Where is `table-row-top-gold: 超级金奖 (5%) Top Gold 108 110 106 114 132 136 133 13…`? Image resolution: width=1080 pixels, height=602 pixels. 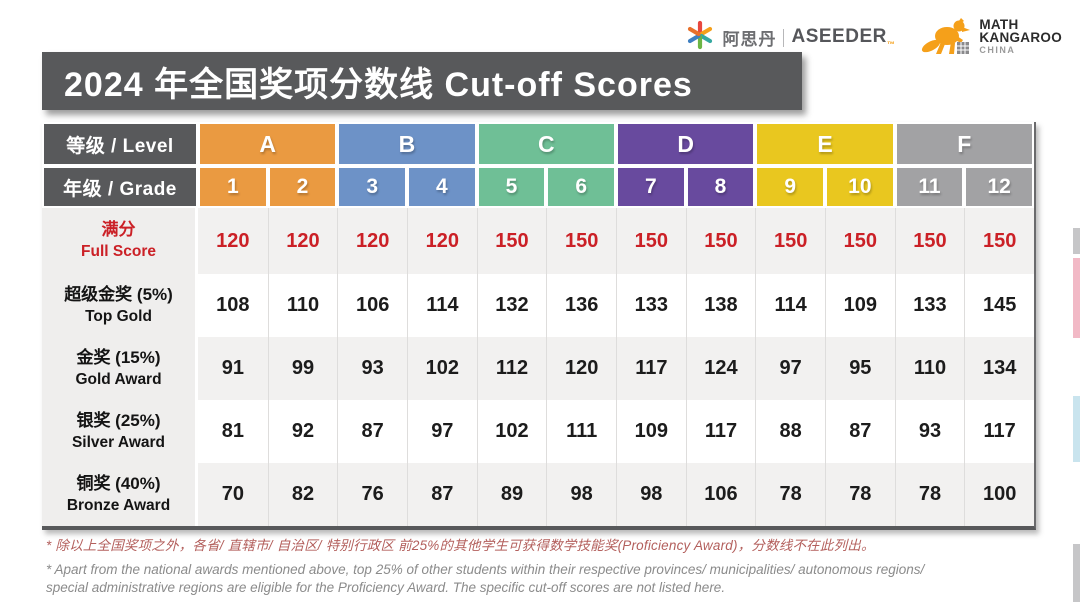 table-row-top-gold: 超级金奖 (5%) Top Gold 108 110 106 114 132 136 133 13… is located at coordinates (538, 305).